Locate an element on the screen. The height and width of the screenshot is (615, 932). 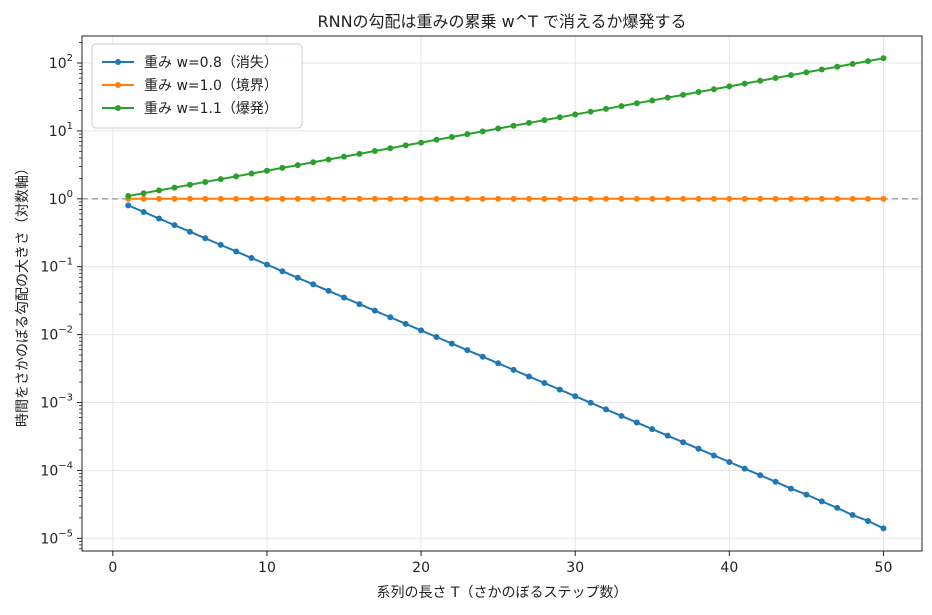
x-tick-label: 50 is located at coordinates (884, 568).